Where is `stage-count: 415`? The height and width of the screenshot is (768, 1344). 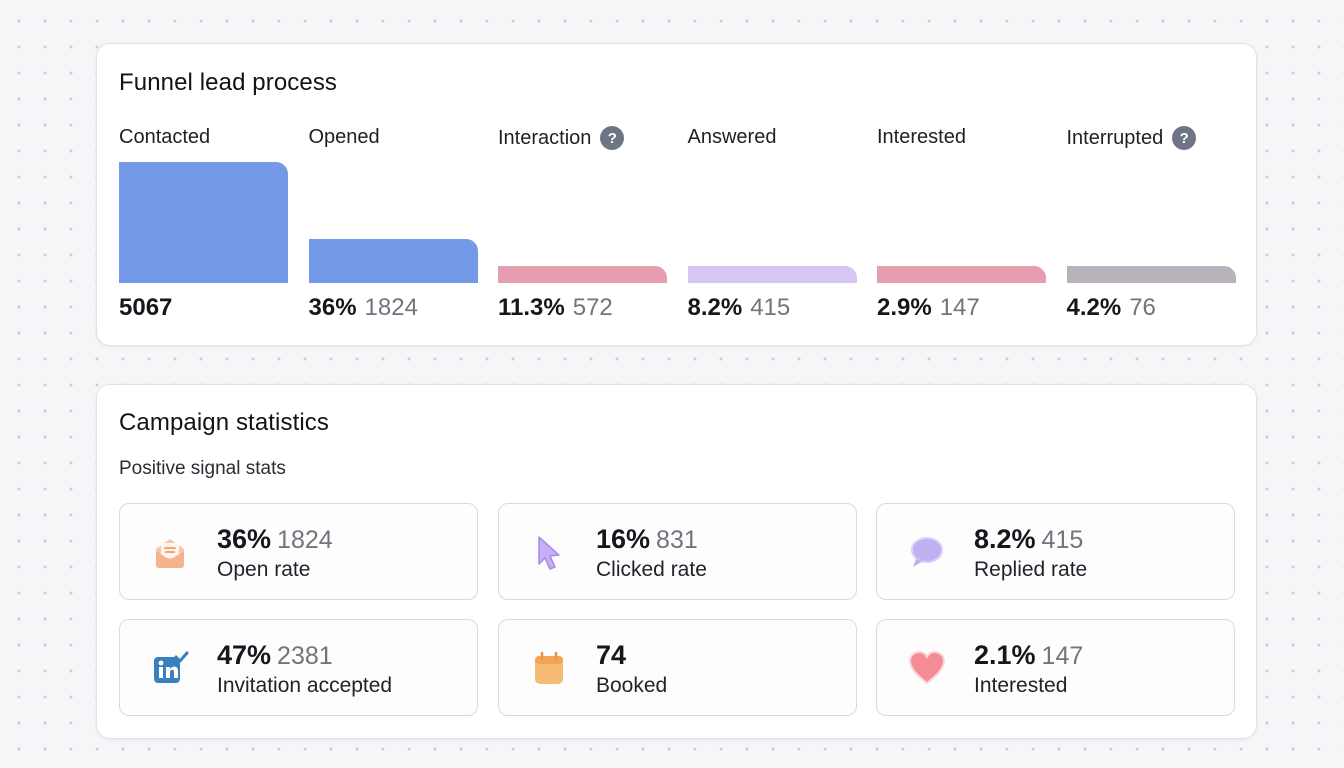
stage-count: 415 is located at coordinates (770, 307).